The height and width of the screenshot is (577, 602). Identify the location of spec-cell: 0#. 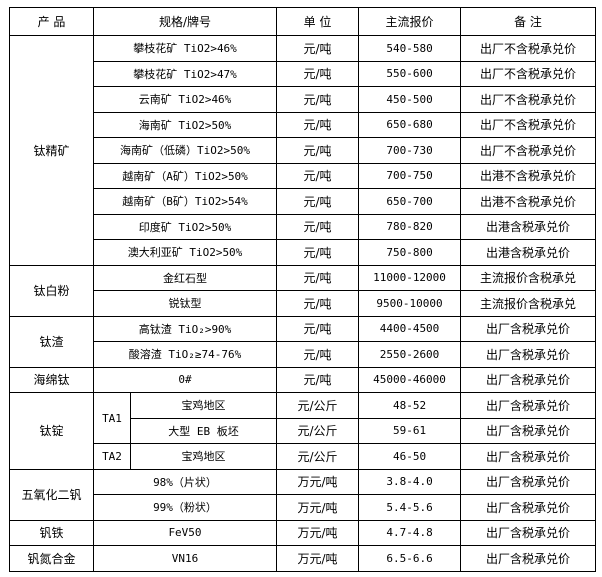
(185, 379).